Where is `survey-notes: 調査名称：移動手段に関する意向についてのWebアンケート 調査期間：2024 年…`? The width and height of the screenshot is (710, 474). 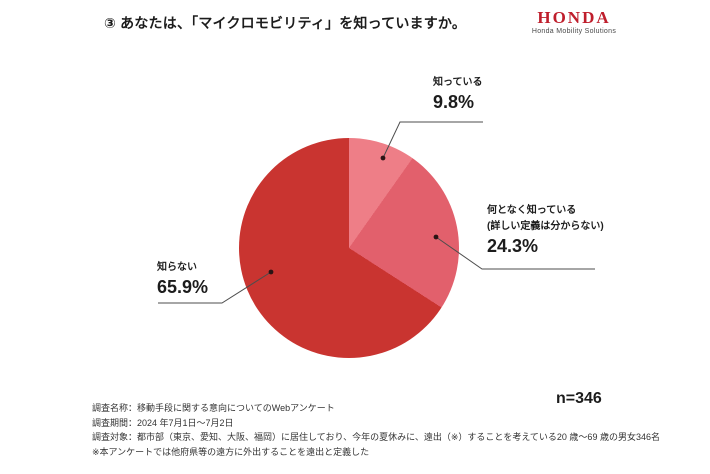
survey-notes: 調査名称：移動手段に関する意向についてのWebアンケート 調査期間：2024 年… is located at coordinates (376, 430).